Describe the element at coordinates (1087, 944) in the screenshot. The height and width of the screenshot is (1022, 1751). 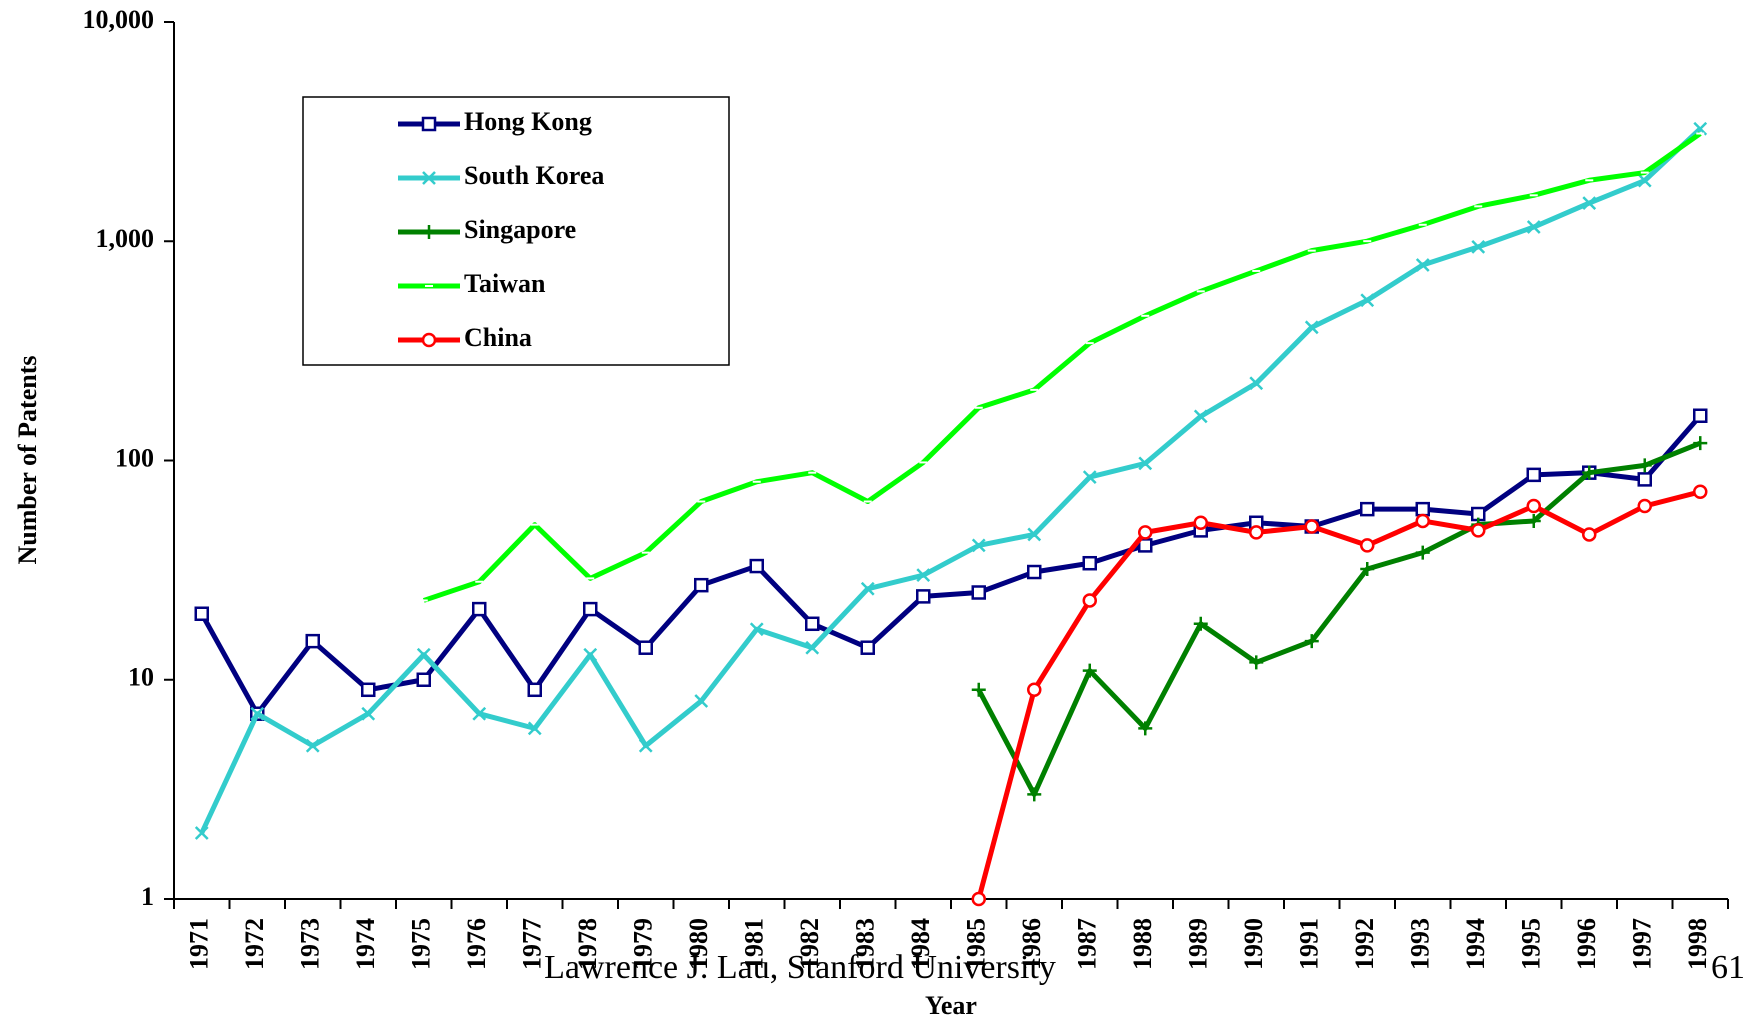
I see `x-tick-label: 1987` at that location.